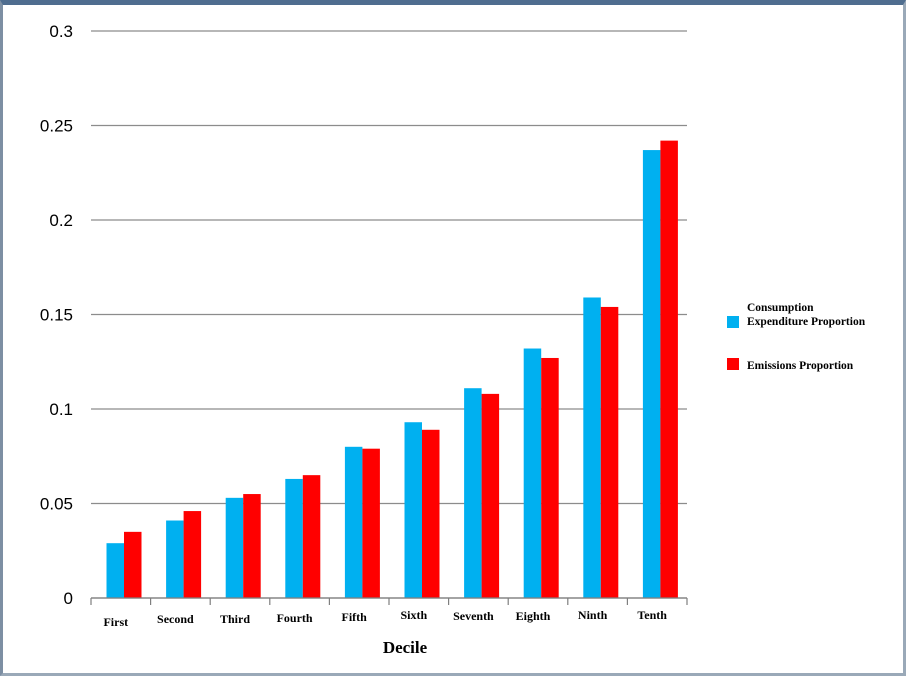 Image resolution: width=906 pixels, height=676 pixels. Describe the element at coordinates (405, 647) in the screenshot. I see `x-axis-title: Decile` at that location.